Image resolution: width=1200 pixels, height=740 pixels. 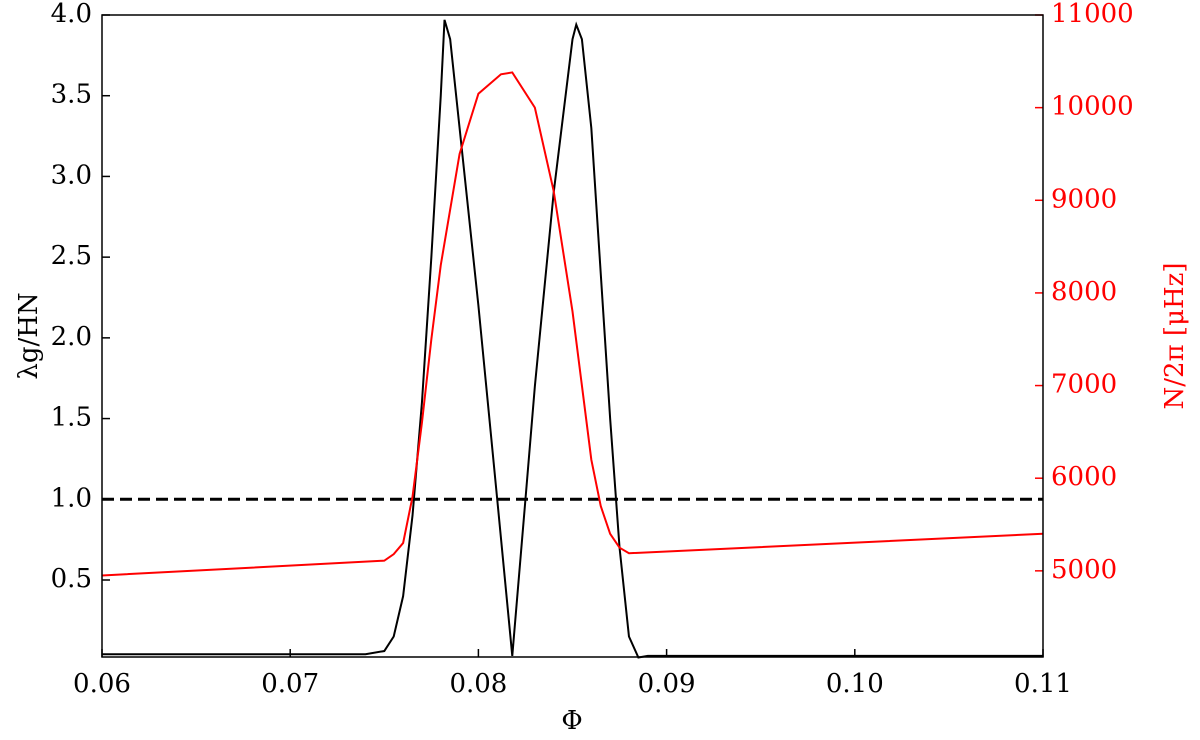 What do you see at coordinates (71, 418) in the screenshot?
I see `y-tick-label: 1.5` at bounding box center [71, 418].